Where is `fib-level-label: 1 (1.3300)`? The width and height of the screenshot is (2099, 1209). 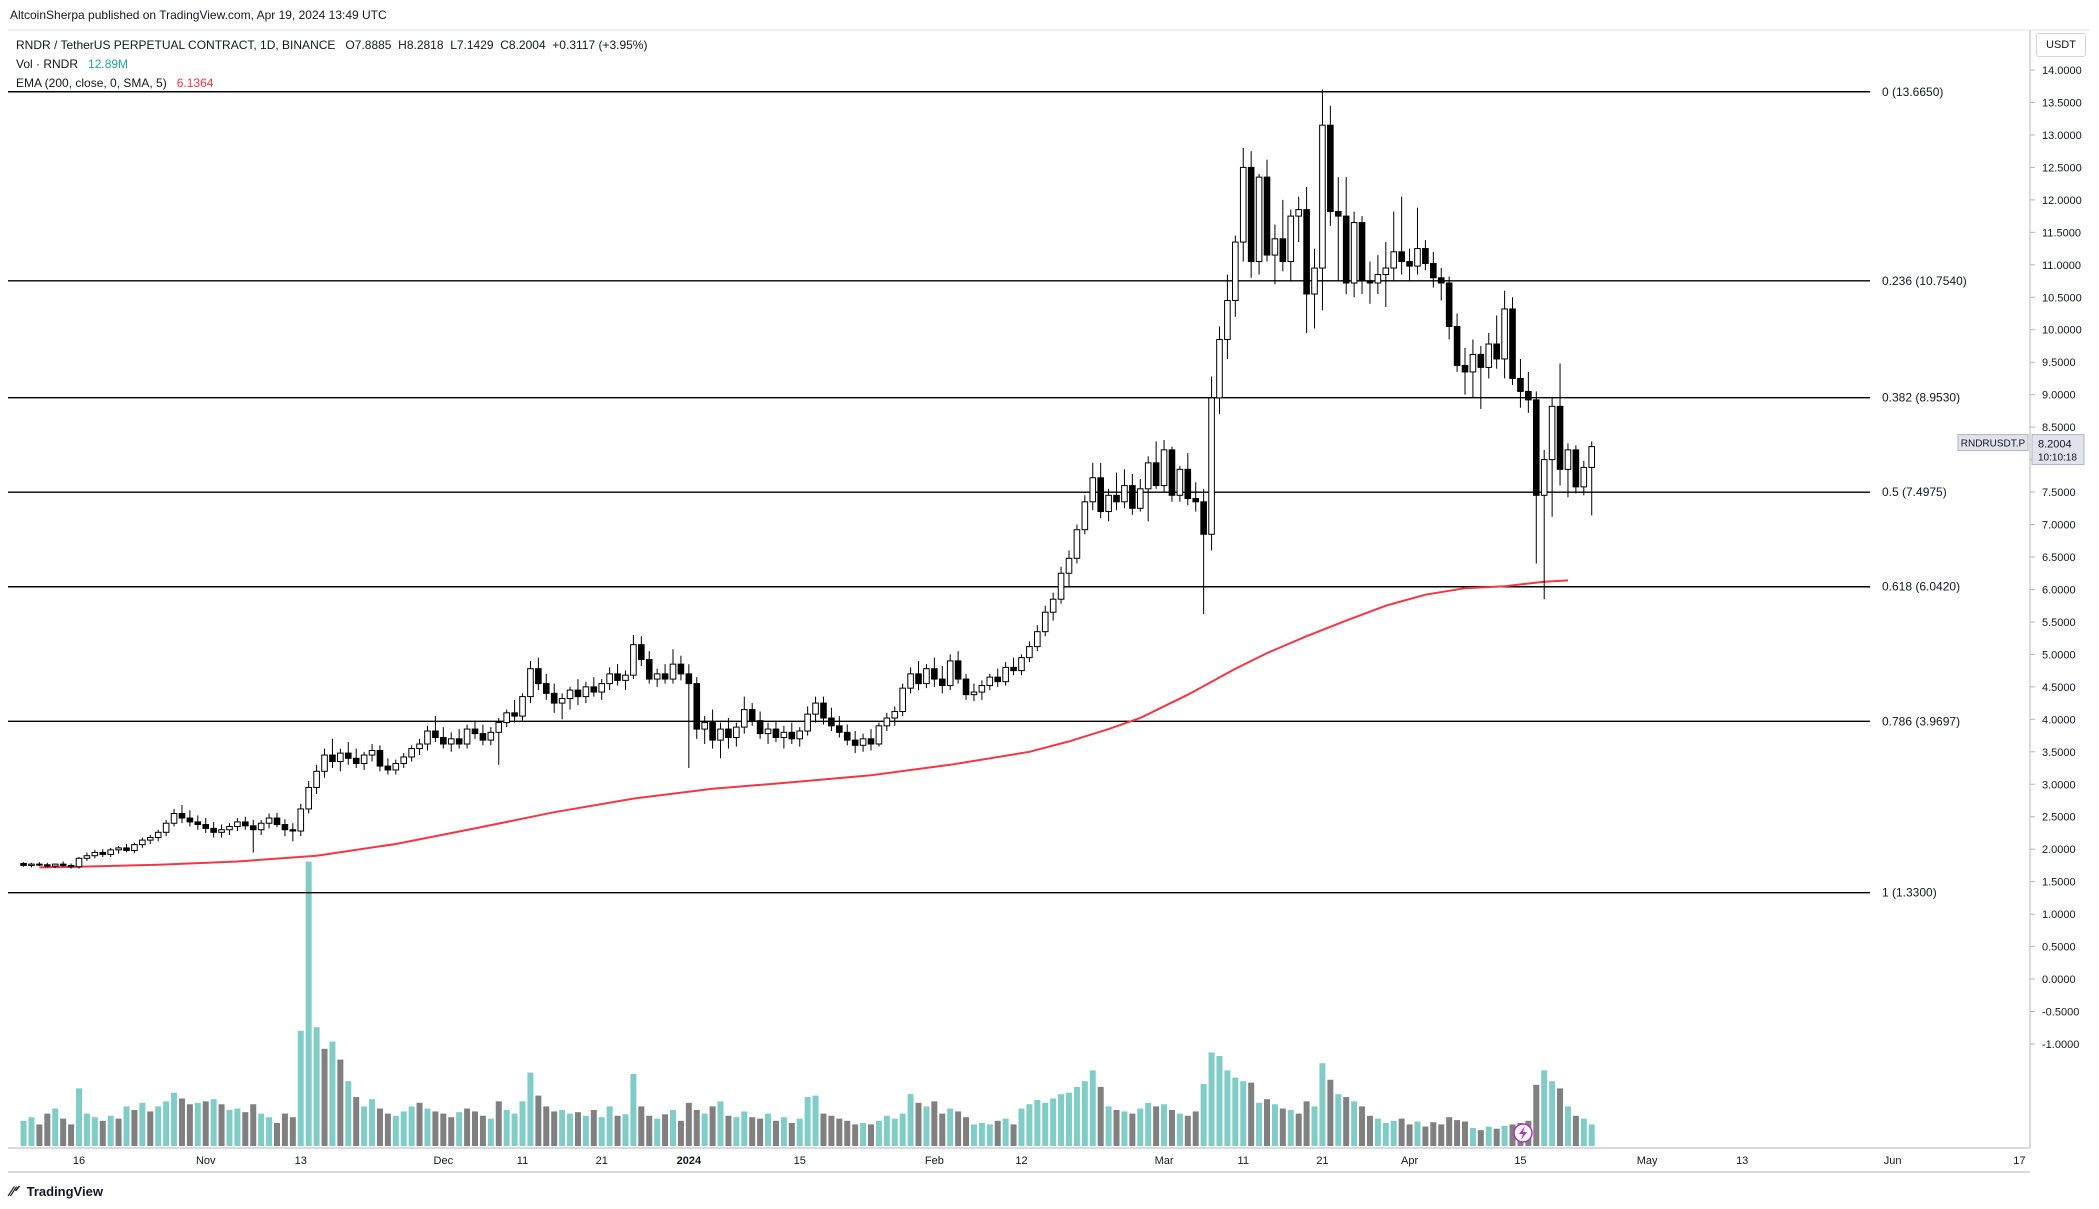
fib-level-label: 1 (1.3300) is located at coordinates (1909, 893).